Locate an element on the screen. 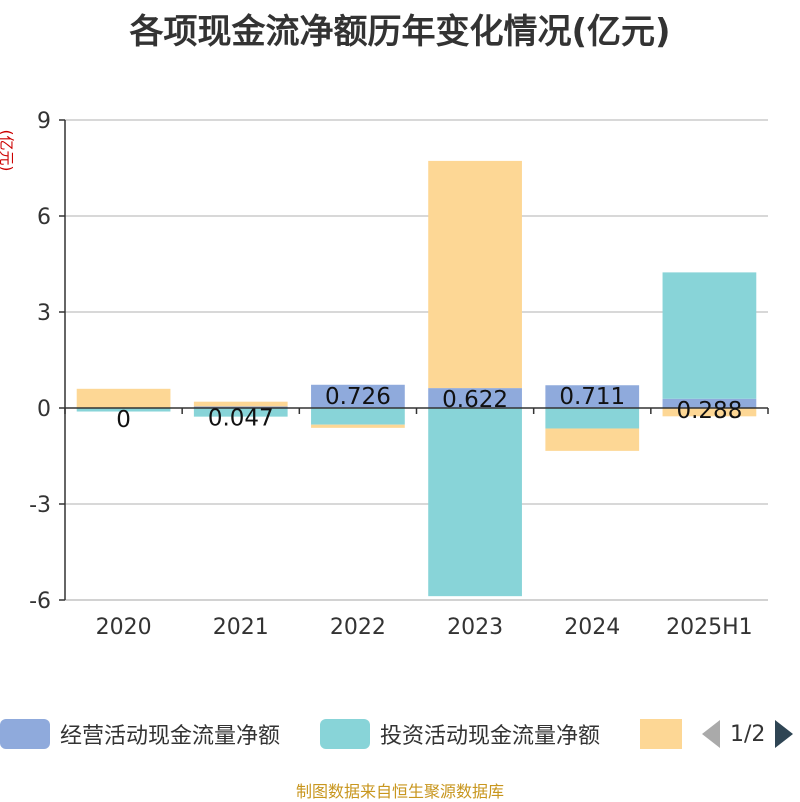 The width and height of the screenshot is (800, 802). x-tick-label: 2023 is located at coordinates (475, 627).